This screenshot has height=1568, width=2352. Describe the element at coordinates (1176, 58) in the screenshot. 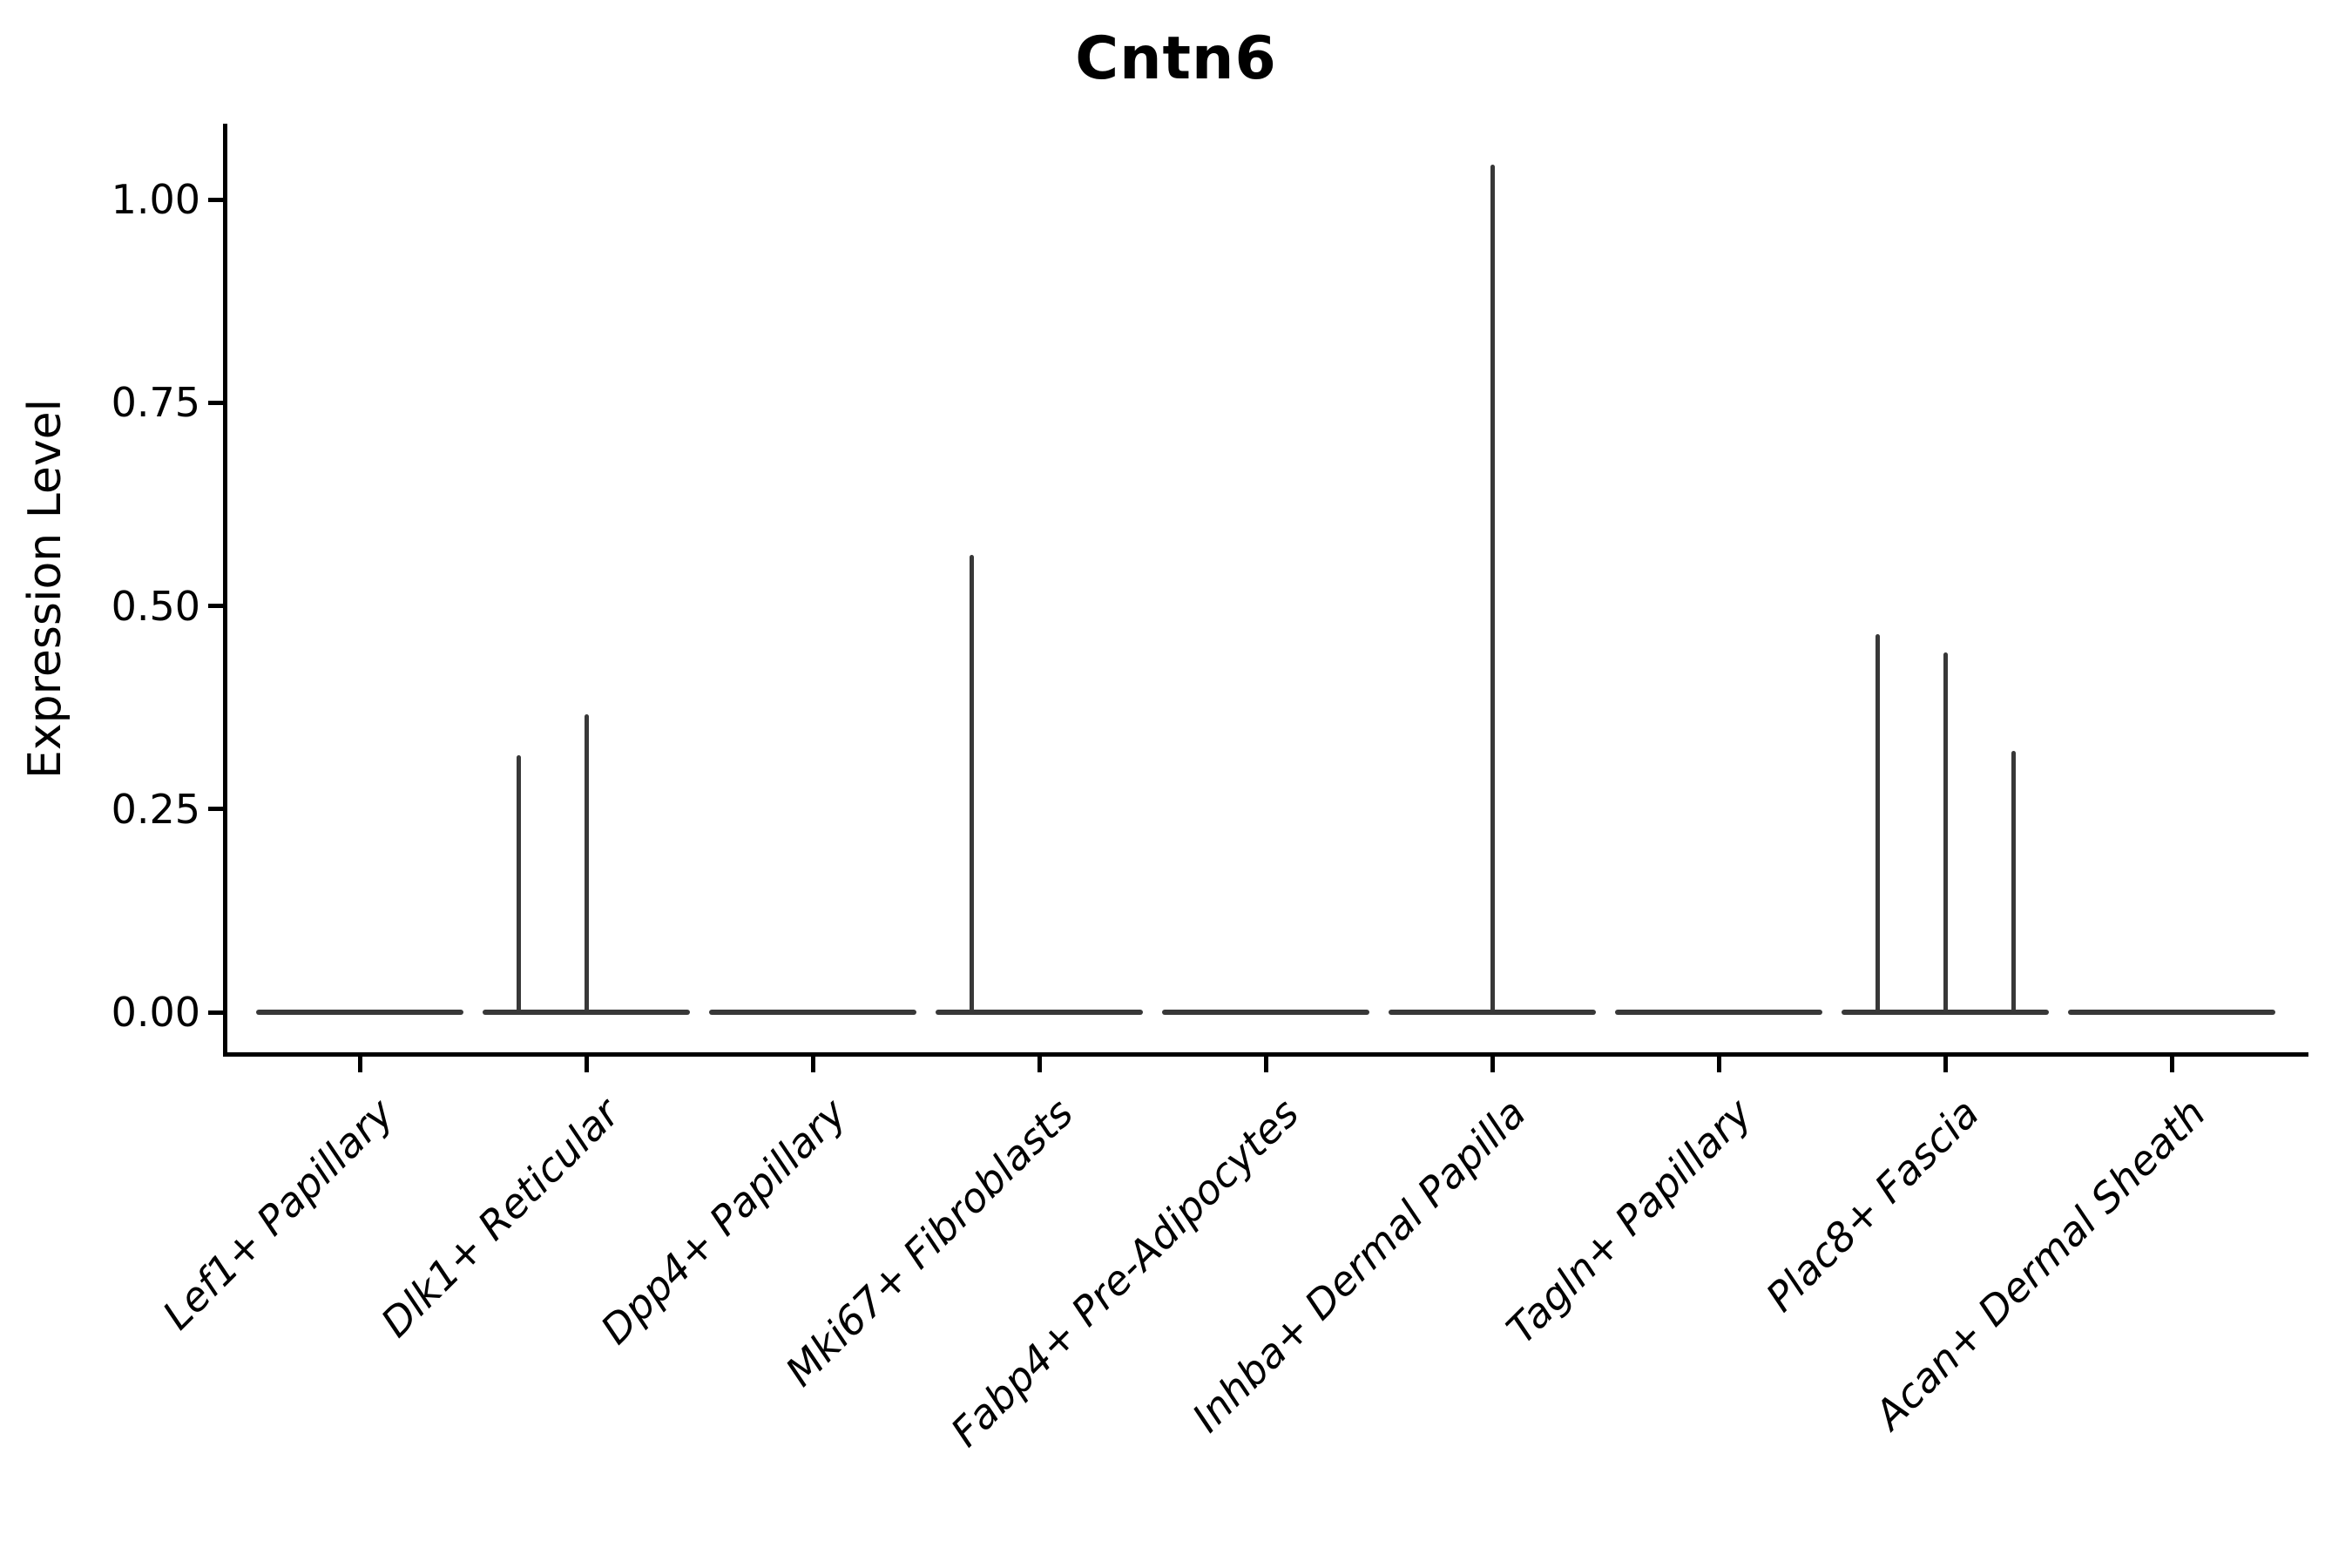

I see `chart-title: Cntn6` at that location.